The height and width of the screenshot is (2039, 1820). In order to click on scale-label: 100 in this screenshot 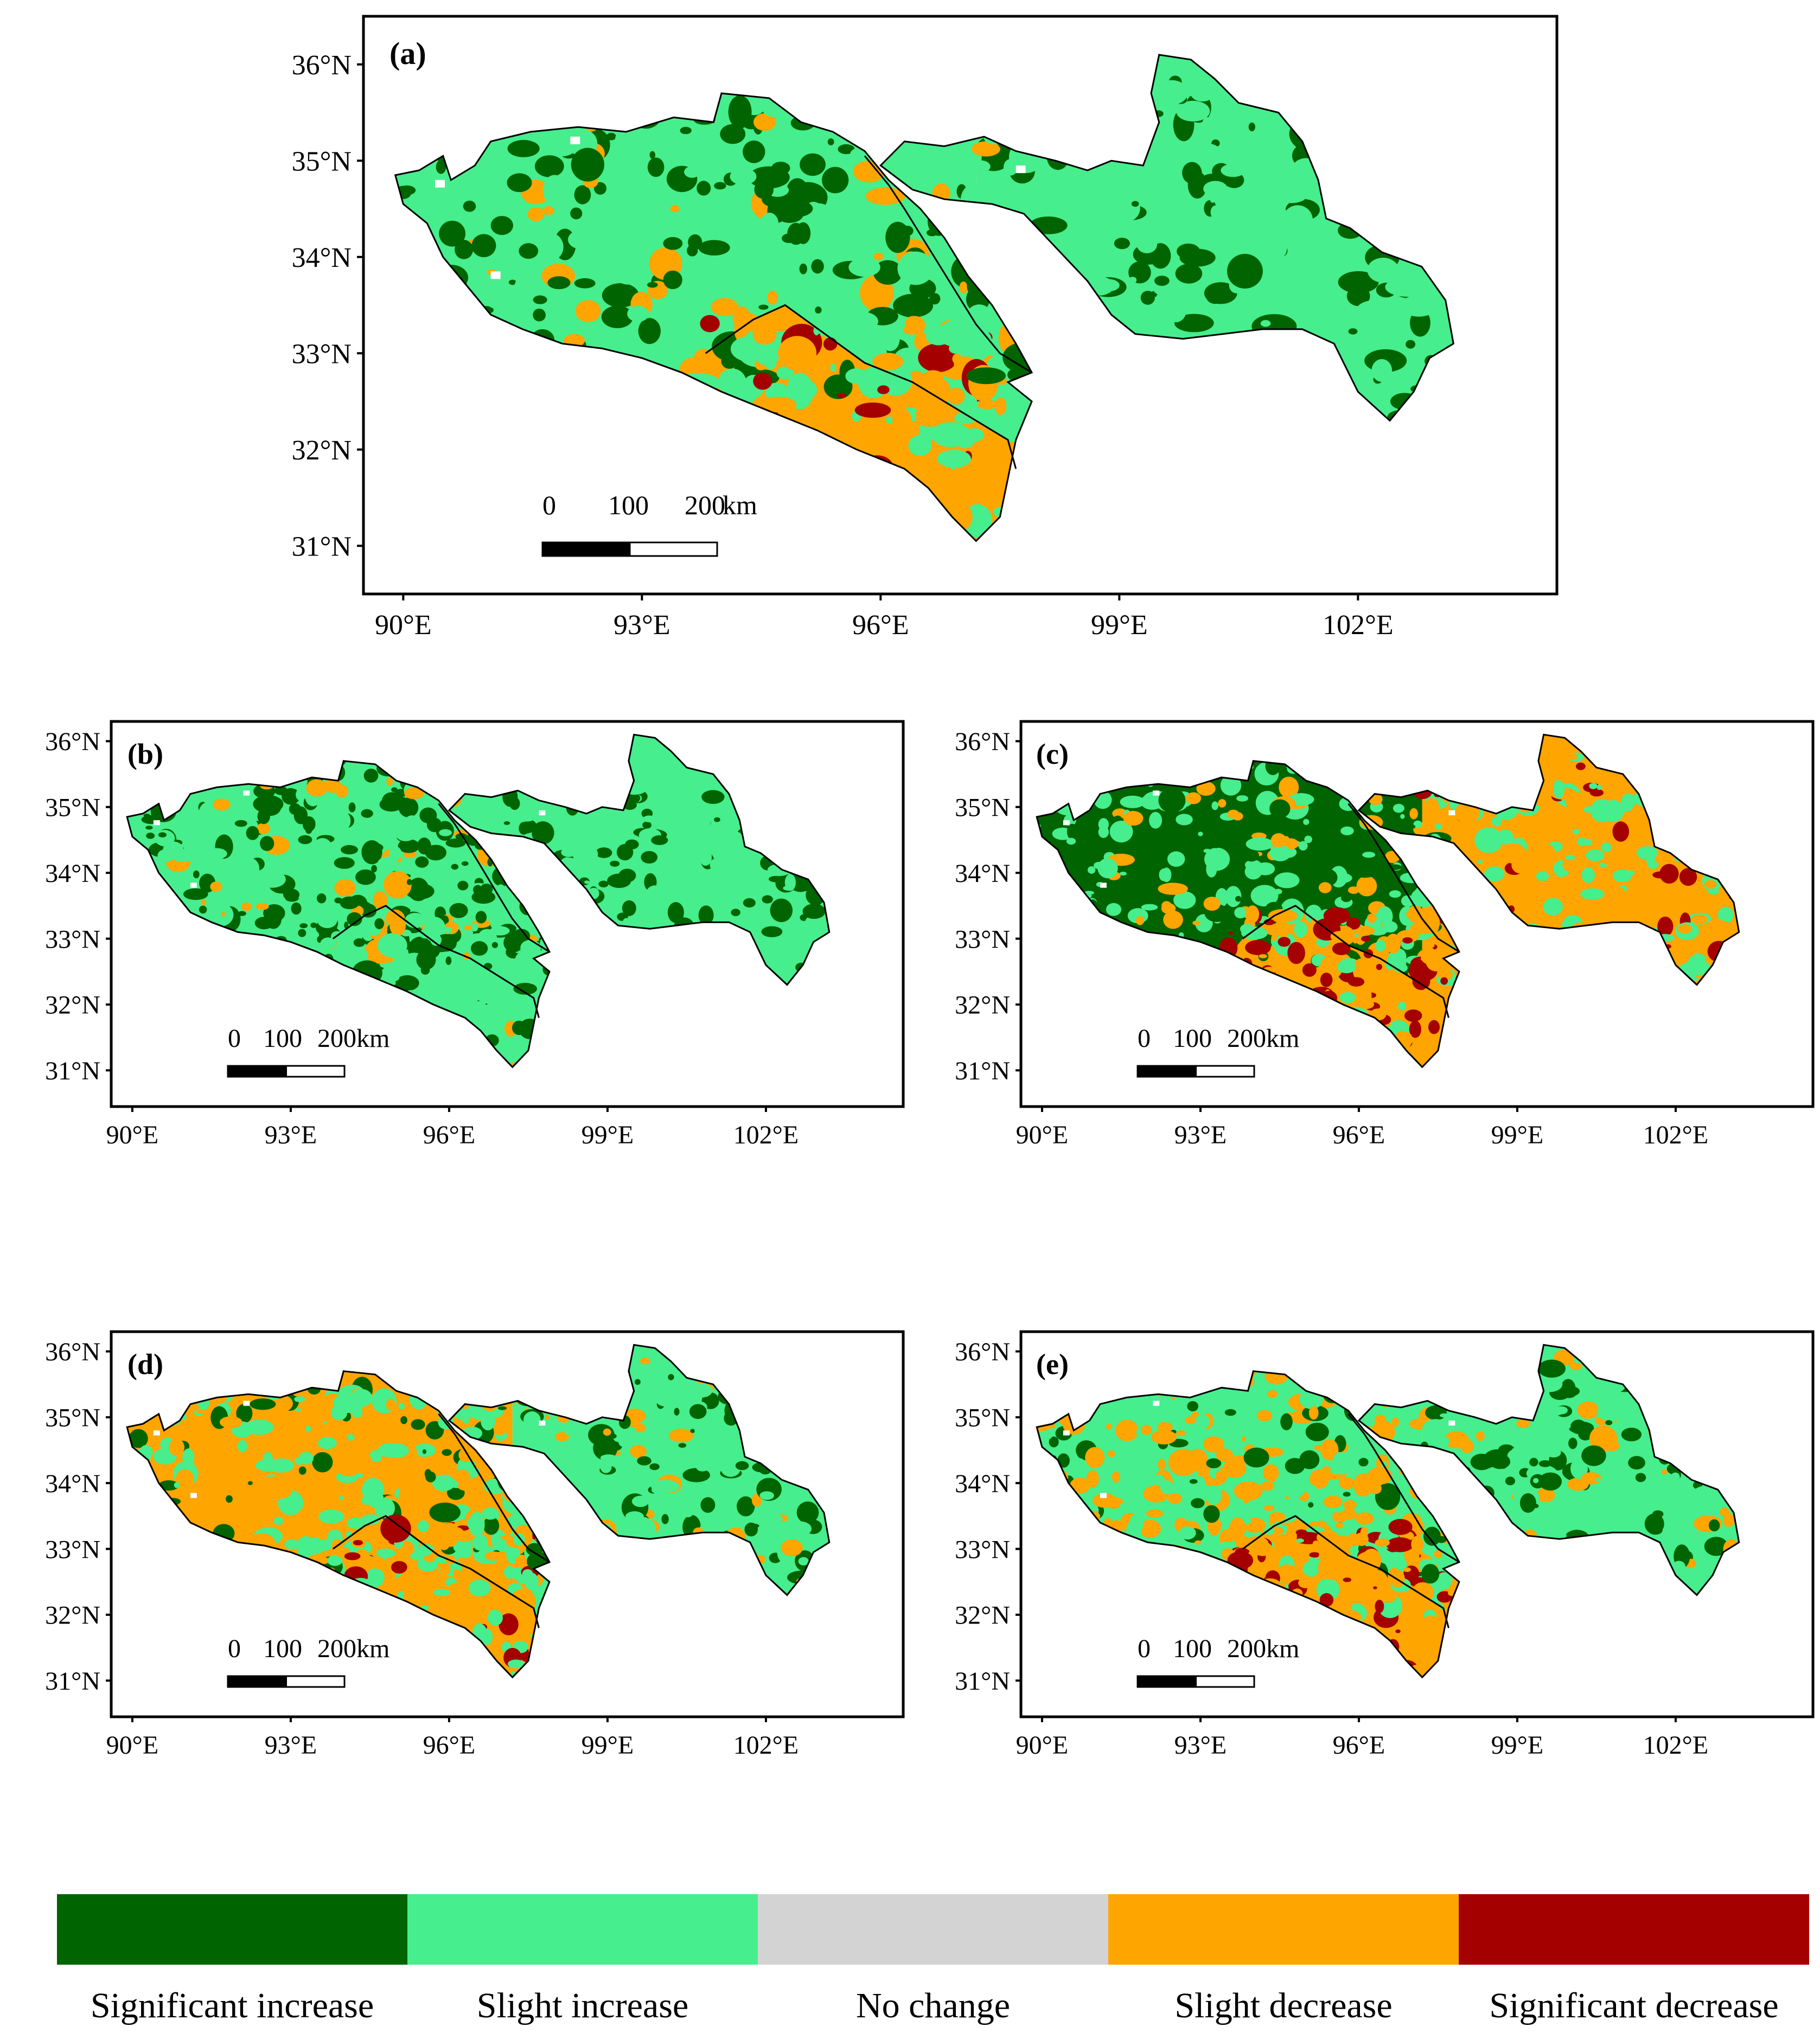, I will do `click(1192, 1648)`.